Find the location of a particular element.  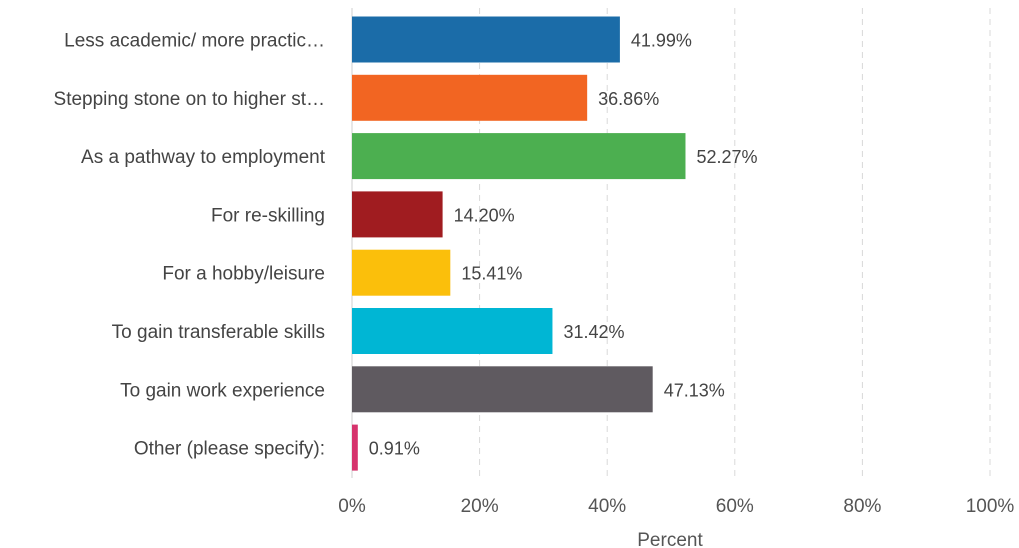

x-tick-label: 0% is located at coordinates (352, 506).